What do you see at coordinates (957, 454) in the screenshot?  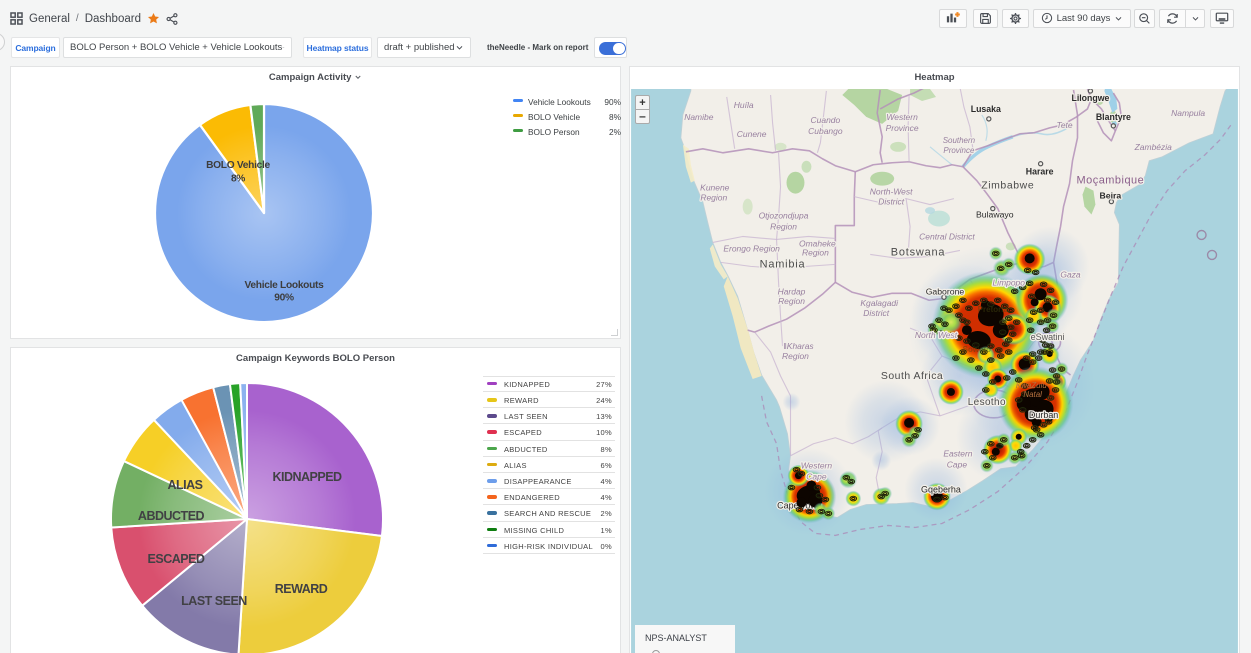 I see `svg-text: Eastern` at bounding box center [957, 454].